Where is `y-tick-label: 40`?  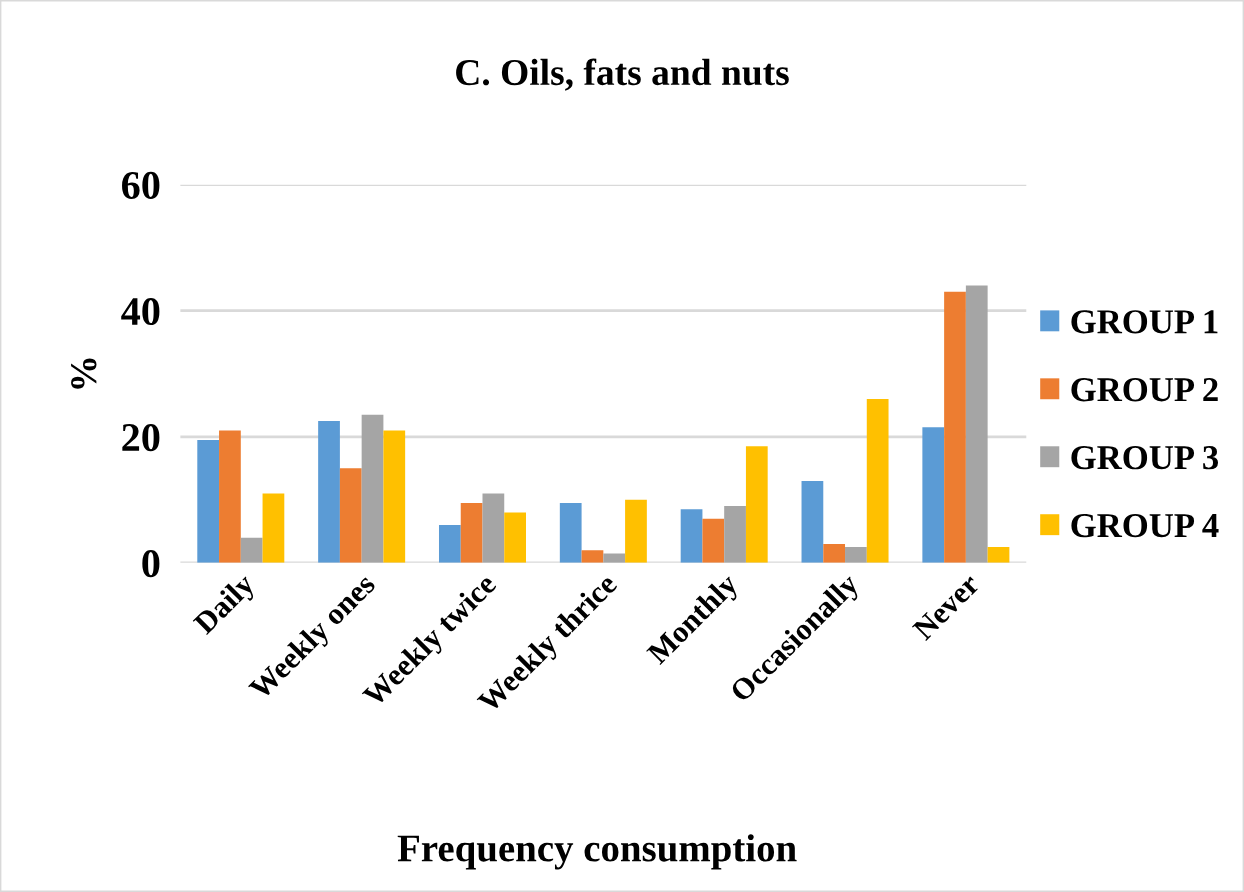
y-tick-label: 40 is located at coordinates (140, 311).